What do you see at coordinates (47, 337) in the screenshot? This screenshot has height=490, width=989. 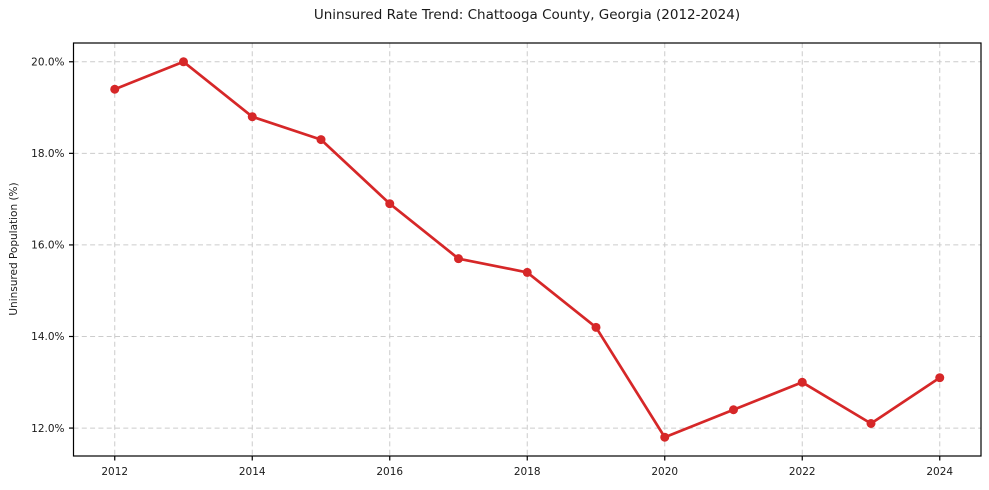 I see `y-tick-label: 14.0%` at bounding box center [47, 337].